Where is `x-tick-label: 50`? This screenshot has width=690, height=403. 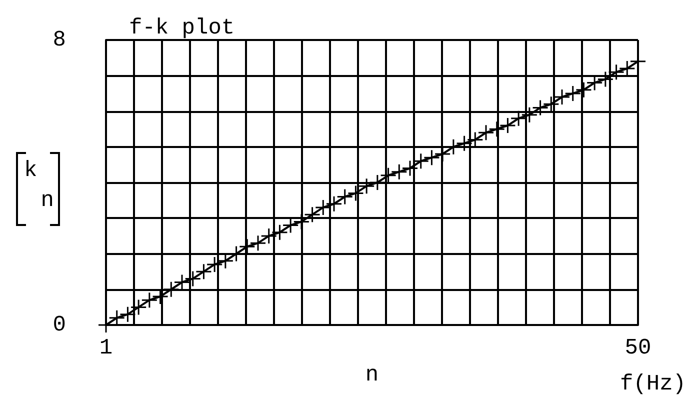 x-tick-label: 50 is located at coordinates (638, 348).